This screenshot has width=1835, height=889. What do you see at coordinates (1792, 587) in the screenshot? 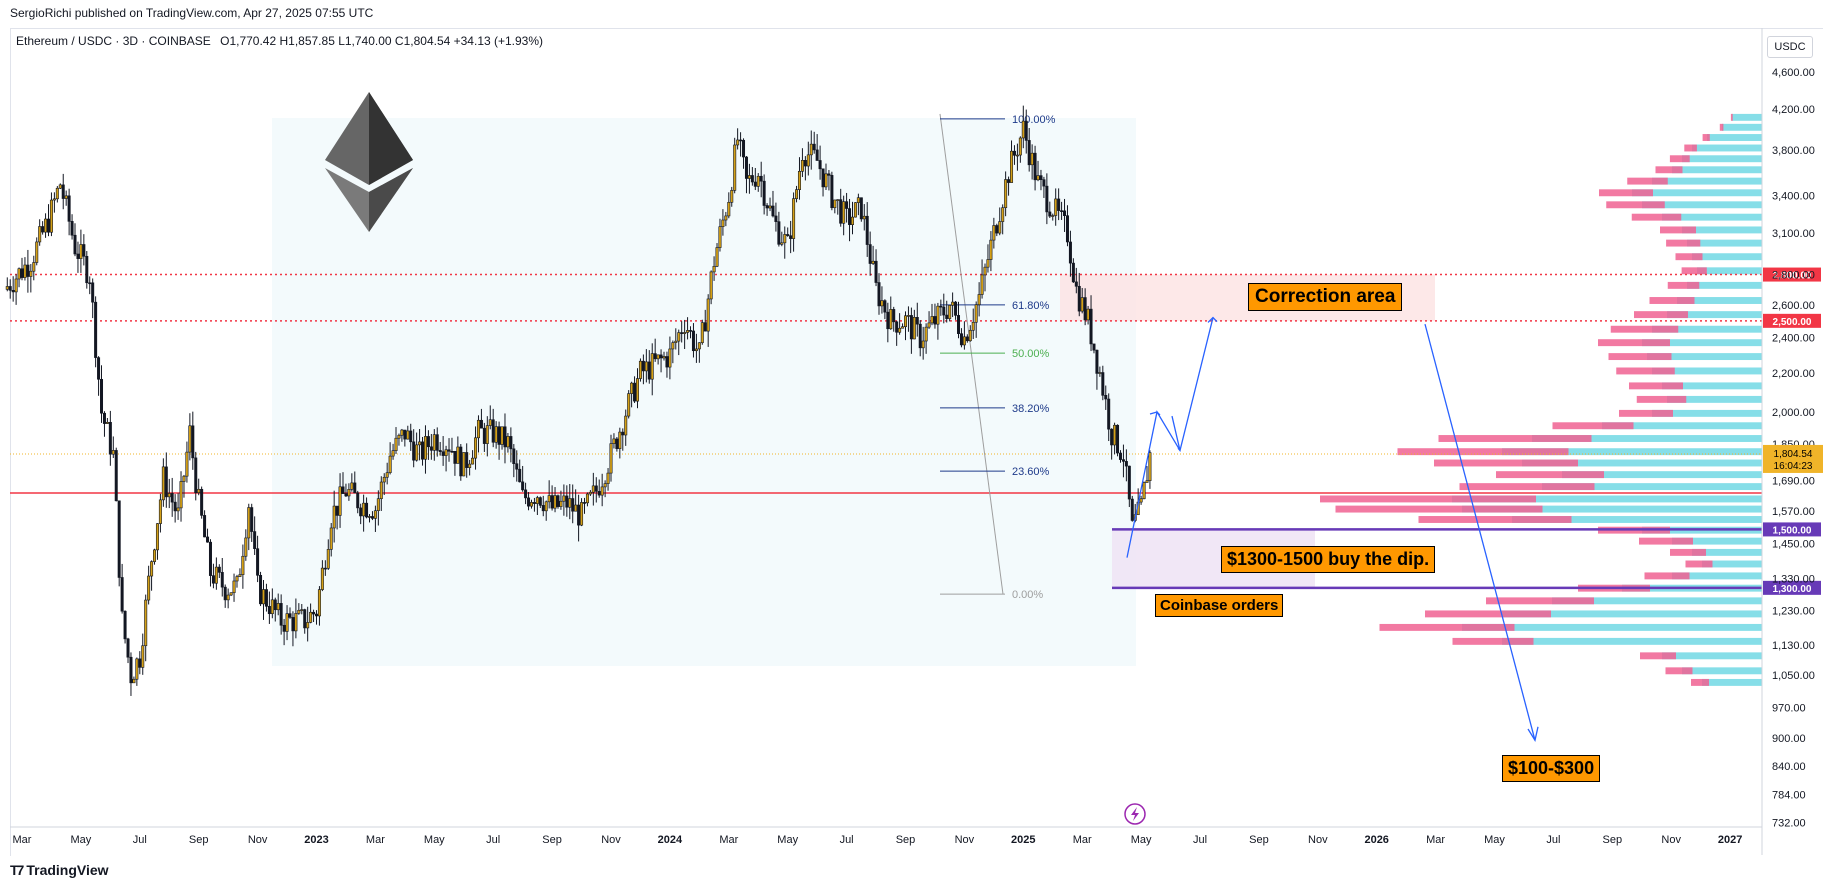
I see `price-level-tag` at bounding box center [1792, 587].